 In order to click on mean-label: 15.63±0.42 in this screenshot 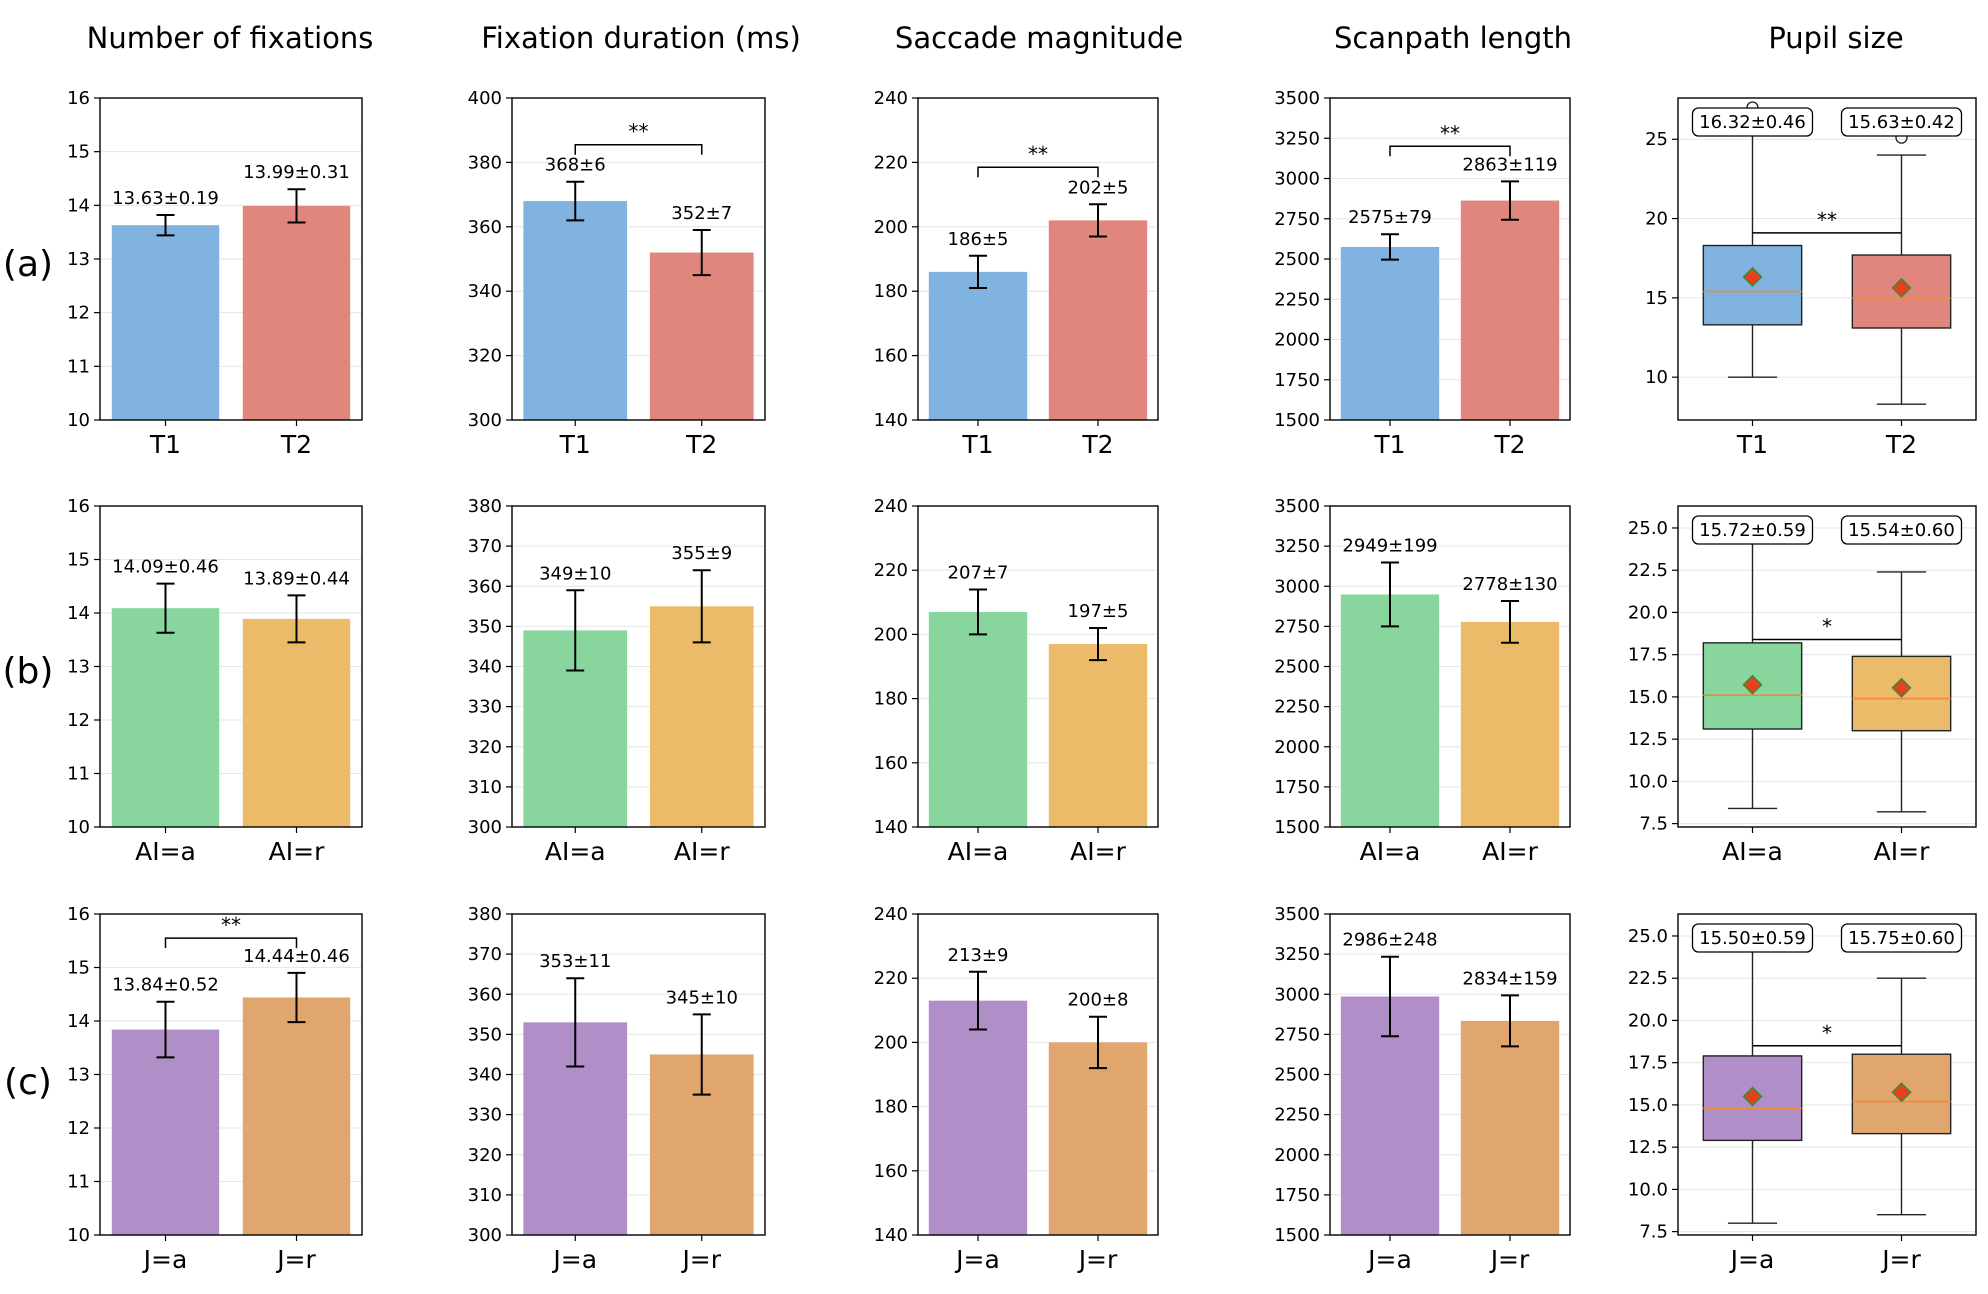, I will do `click(1901, 122)`.